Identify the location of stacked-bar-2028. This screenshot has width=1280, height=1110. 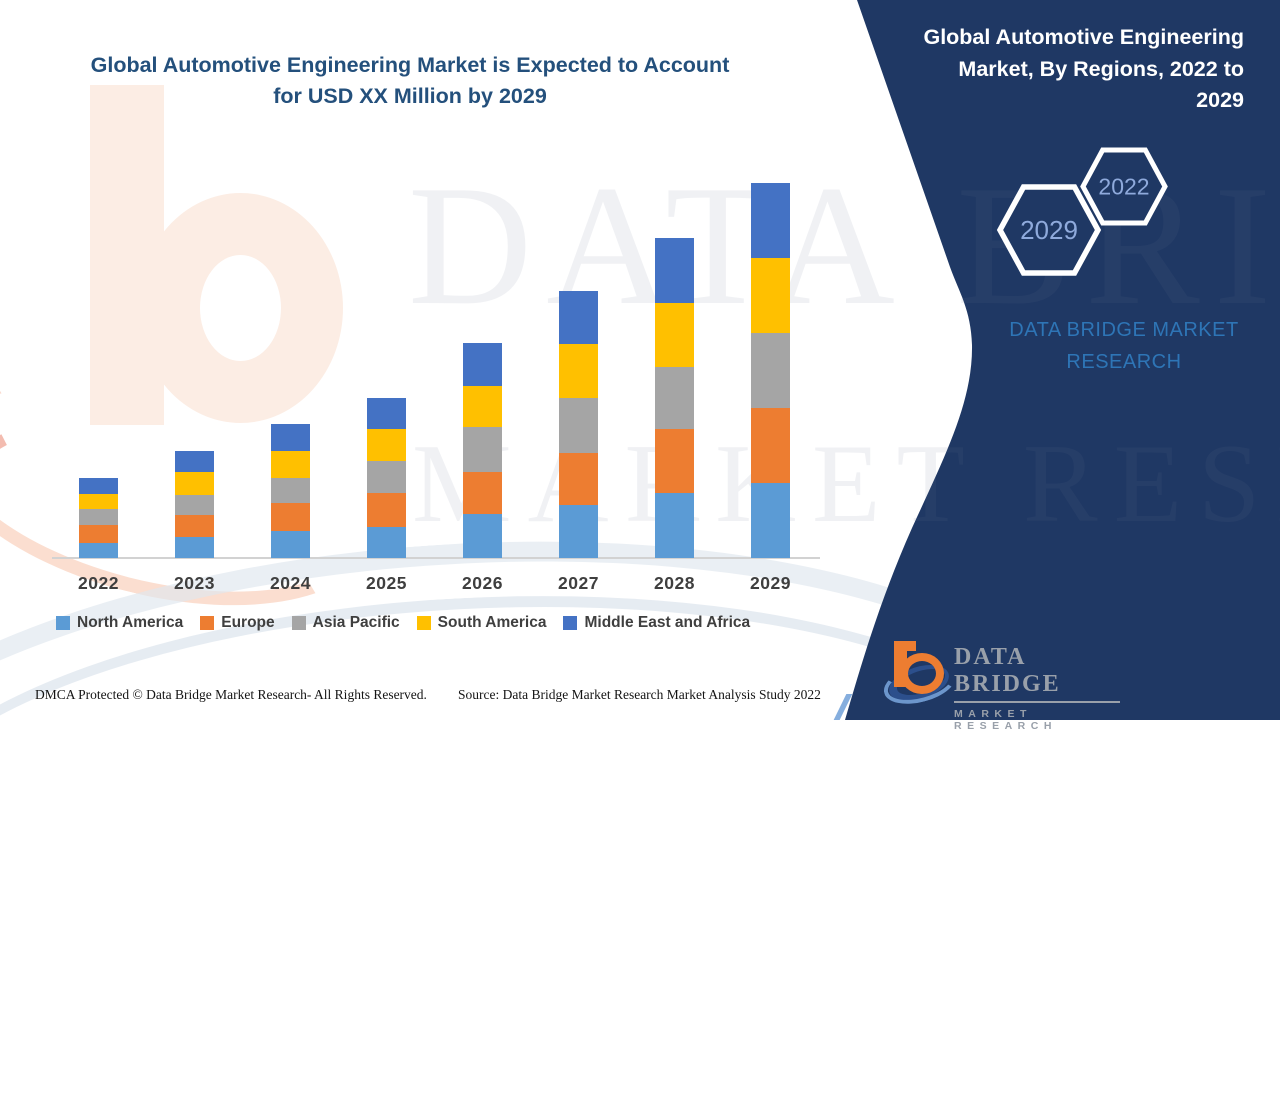
(674, 398).